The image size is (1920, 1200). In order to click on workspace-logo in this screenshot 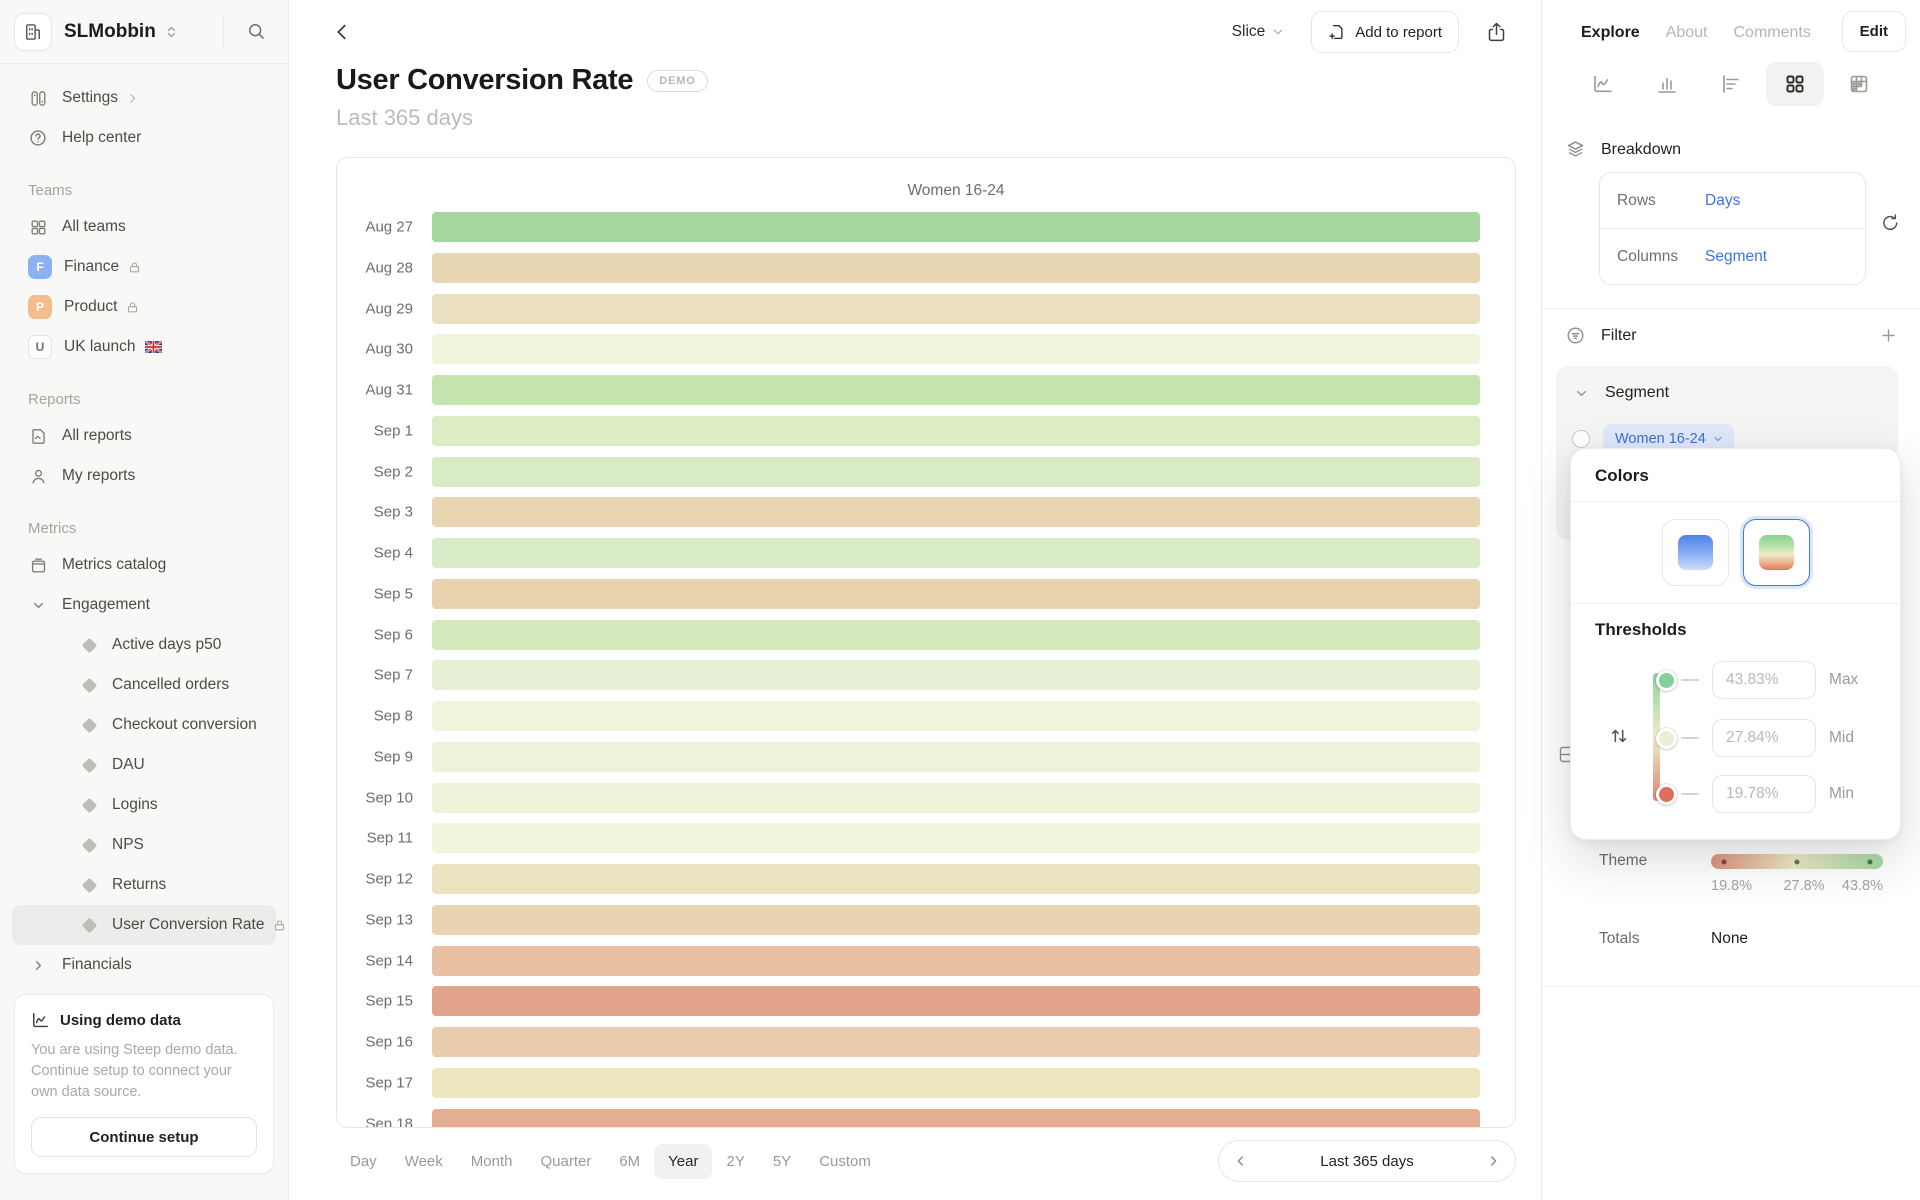, I will do `click(33, 31)`.